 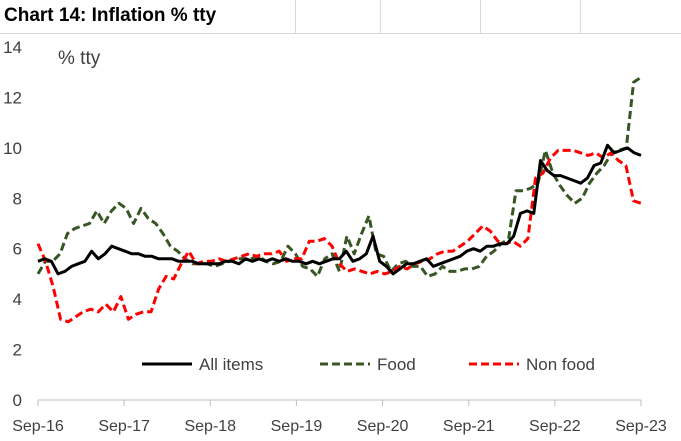 What do you see at coordinates (12, 47) in the screenshot?
I see `y-tick-label: 14` at bounding box center [12, 47].